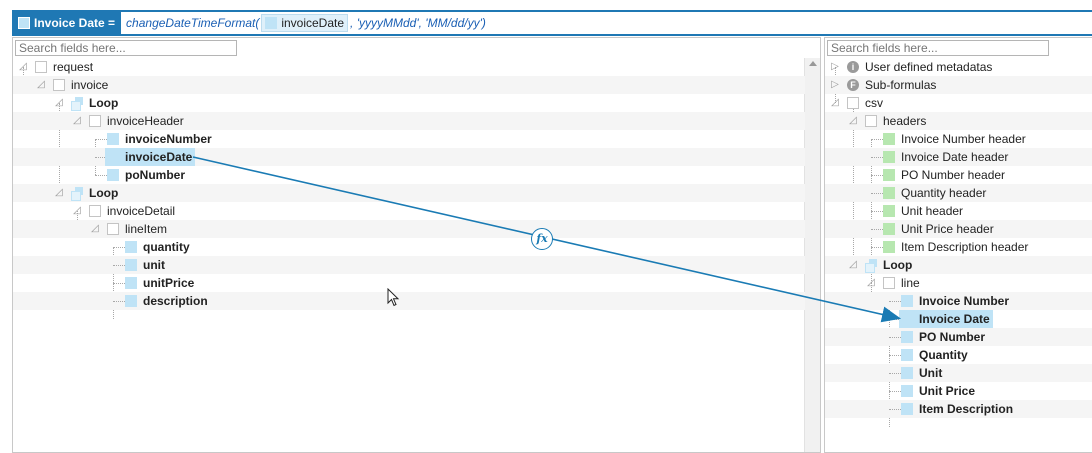  I want to click on tree-node-invoicedate: invoiceDate, so click(150, 157).